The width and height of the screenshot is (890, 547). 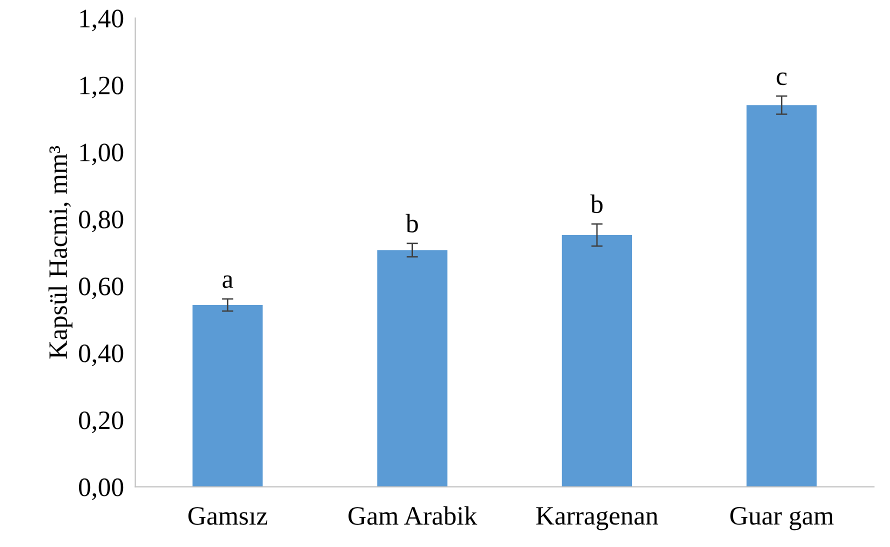 I want to click on x-tick-label: Gamsız, so click(x=228, y=516).